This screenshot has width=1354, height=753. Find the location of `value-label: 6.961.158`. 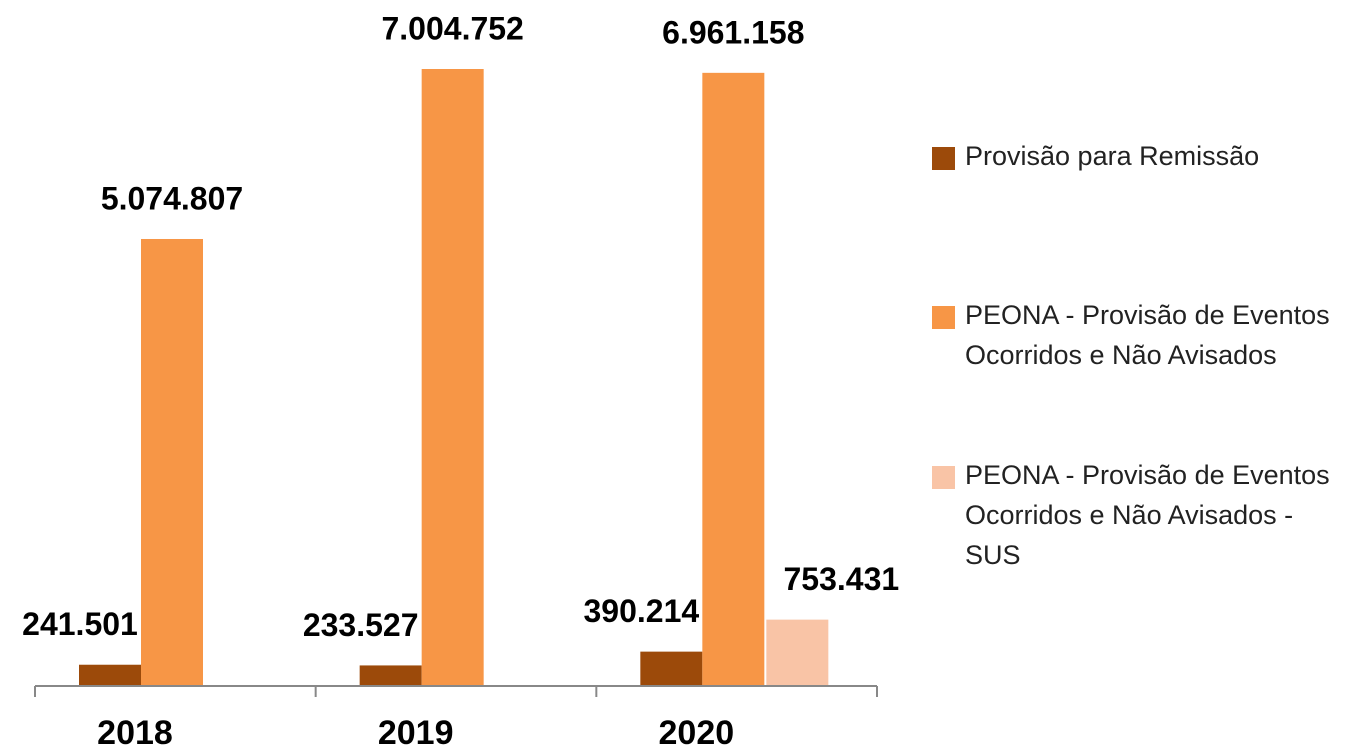

value-label: 6.961.158 is located at coordinates (733, 32).